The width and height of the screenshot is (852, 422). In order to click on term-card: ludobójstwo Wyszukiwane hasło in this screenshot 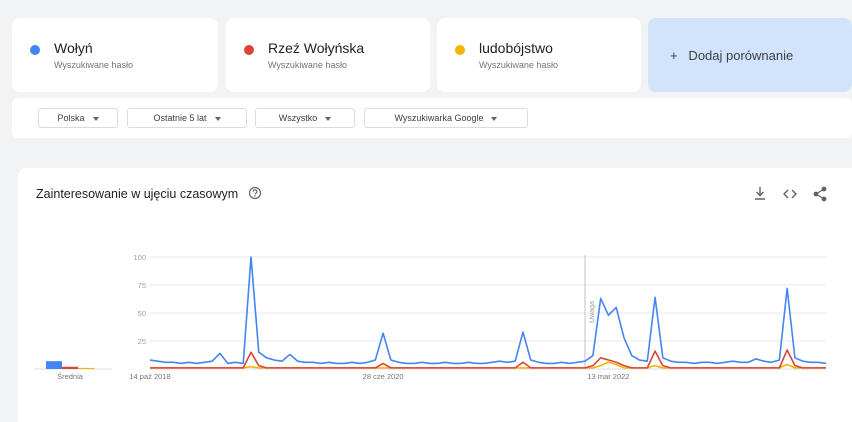, I will do `click(539, 55)`.